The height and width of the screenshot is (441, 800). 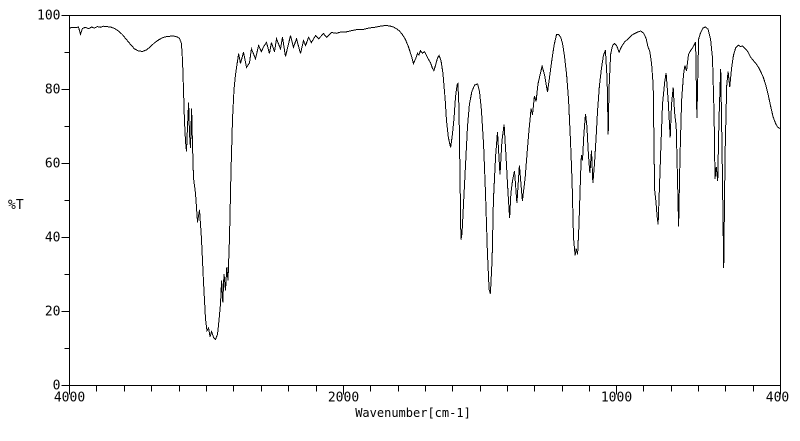 What do you see at coordinates (616, 398) in the screenshot?
I see `x-tick-label-1000: 1000` at bounding box center [616, 398].